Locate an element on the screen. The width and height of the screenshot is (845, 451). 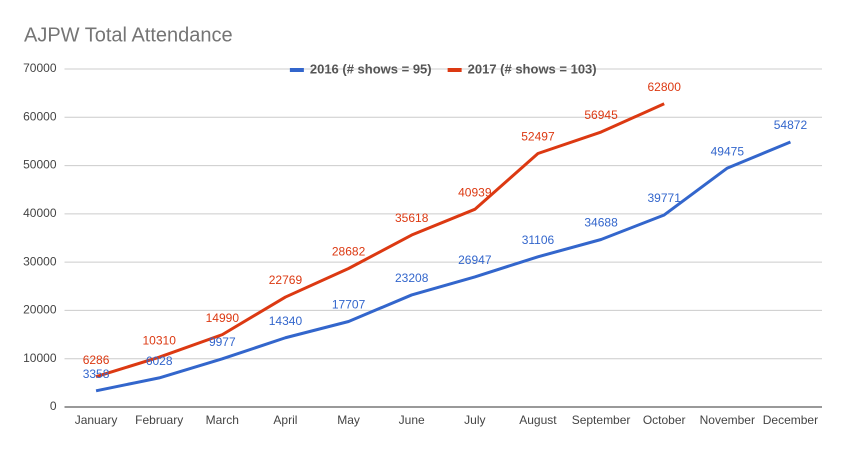
data-label: 3358 is located at coordinates (96, 374).